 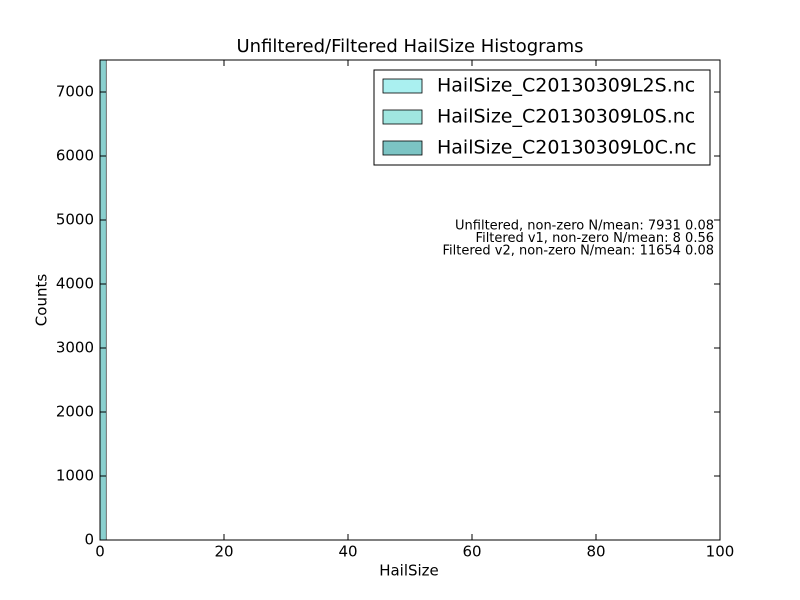 I want to click on y-tick-label: 2000, so click(x=75, y=412).